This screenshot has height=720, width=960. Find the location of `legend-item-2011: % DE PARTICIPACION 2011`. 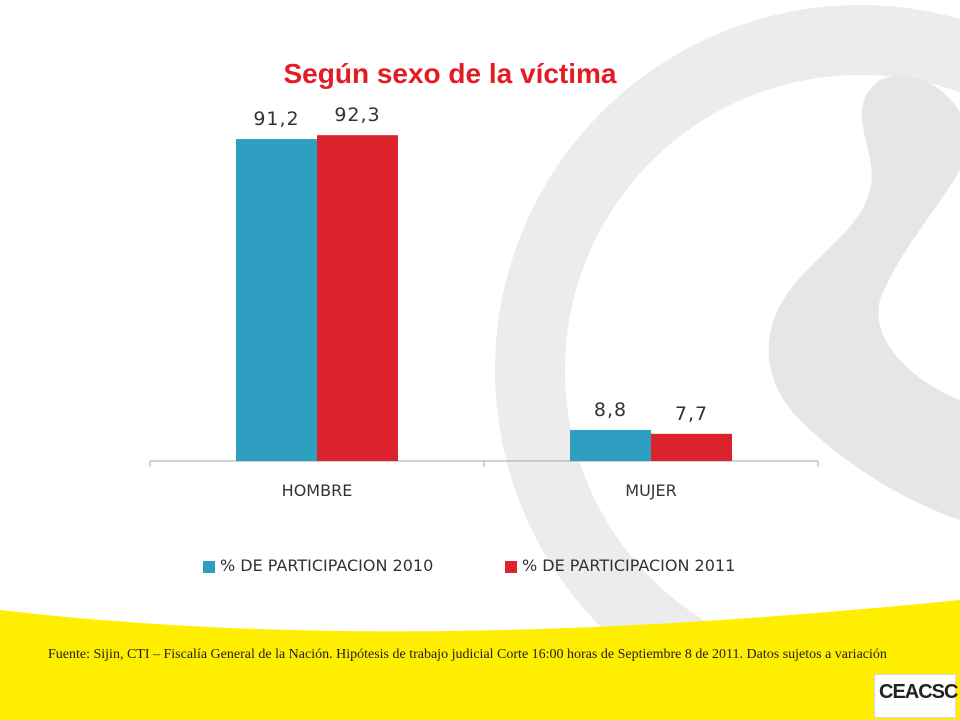

legend-item-2011: % DE PARTICIPACION 2011 is located at coordinates (620, 565).